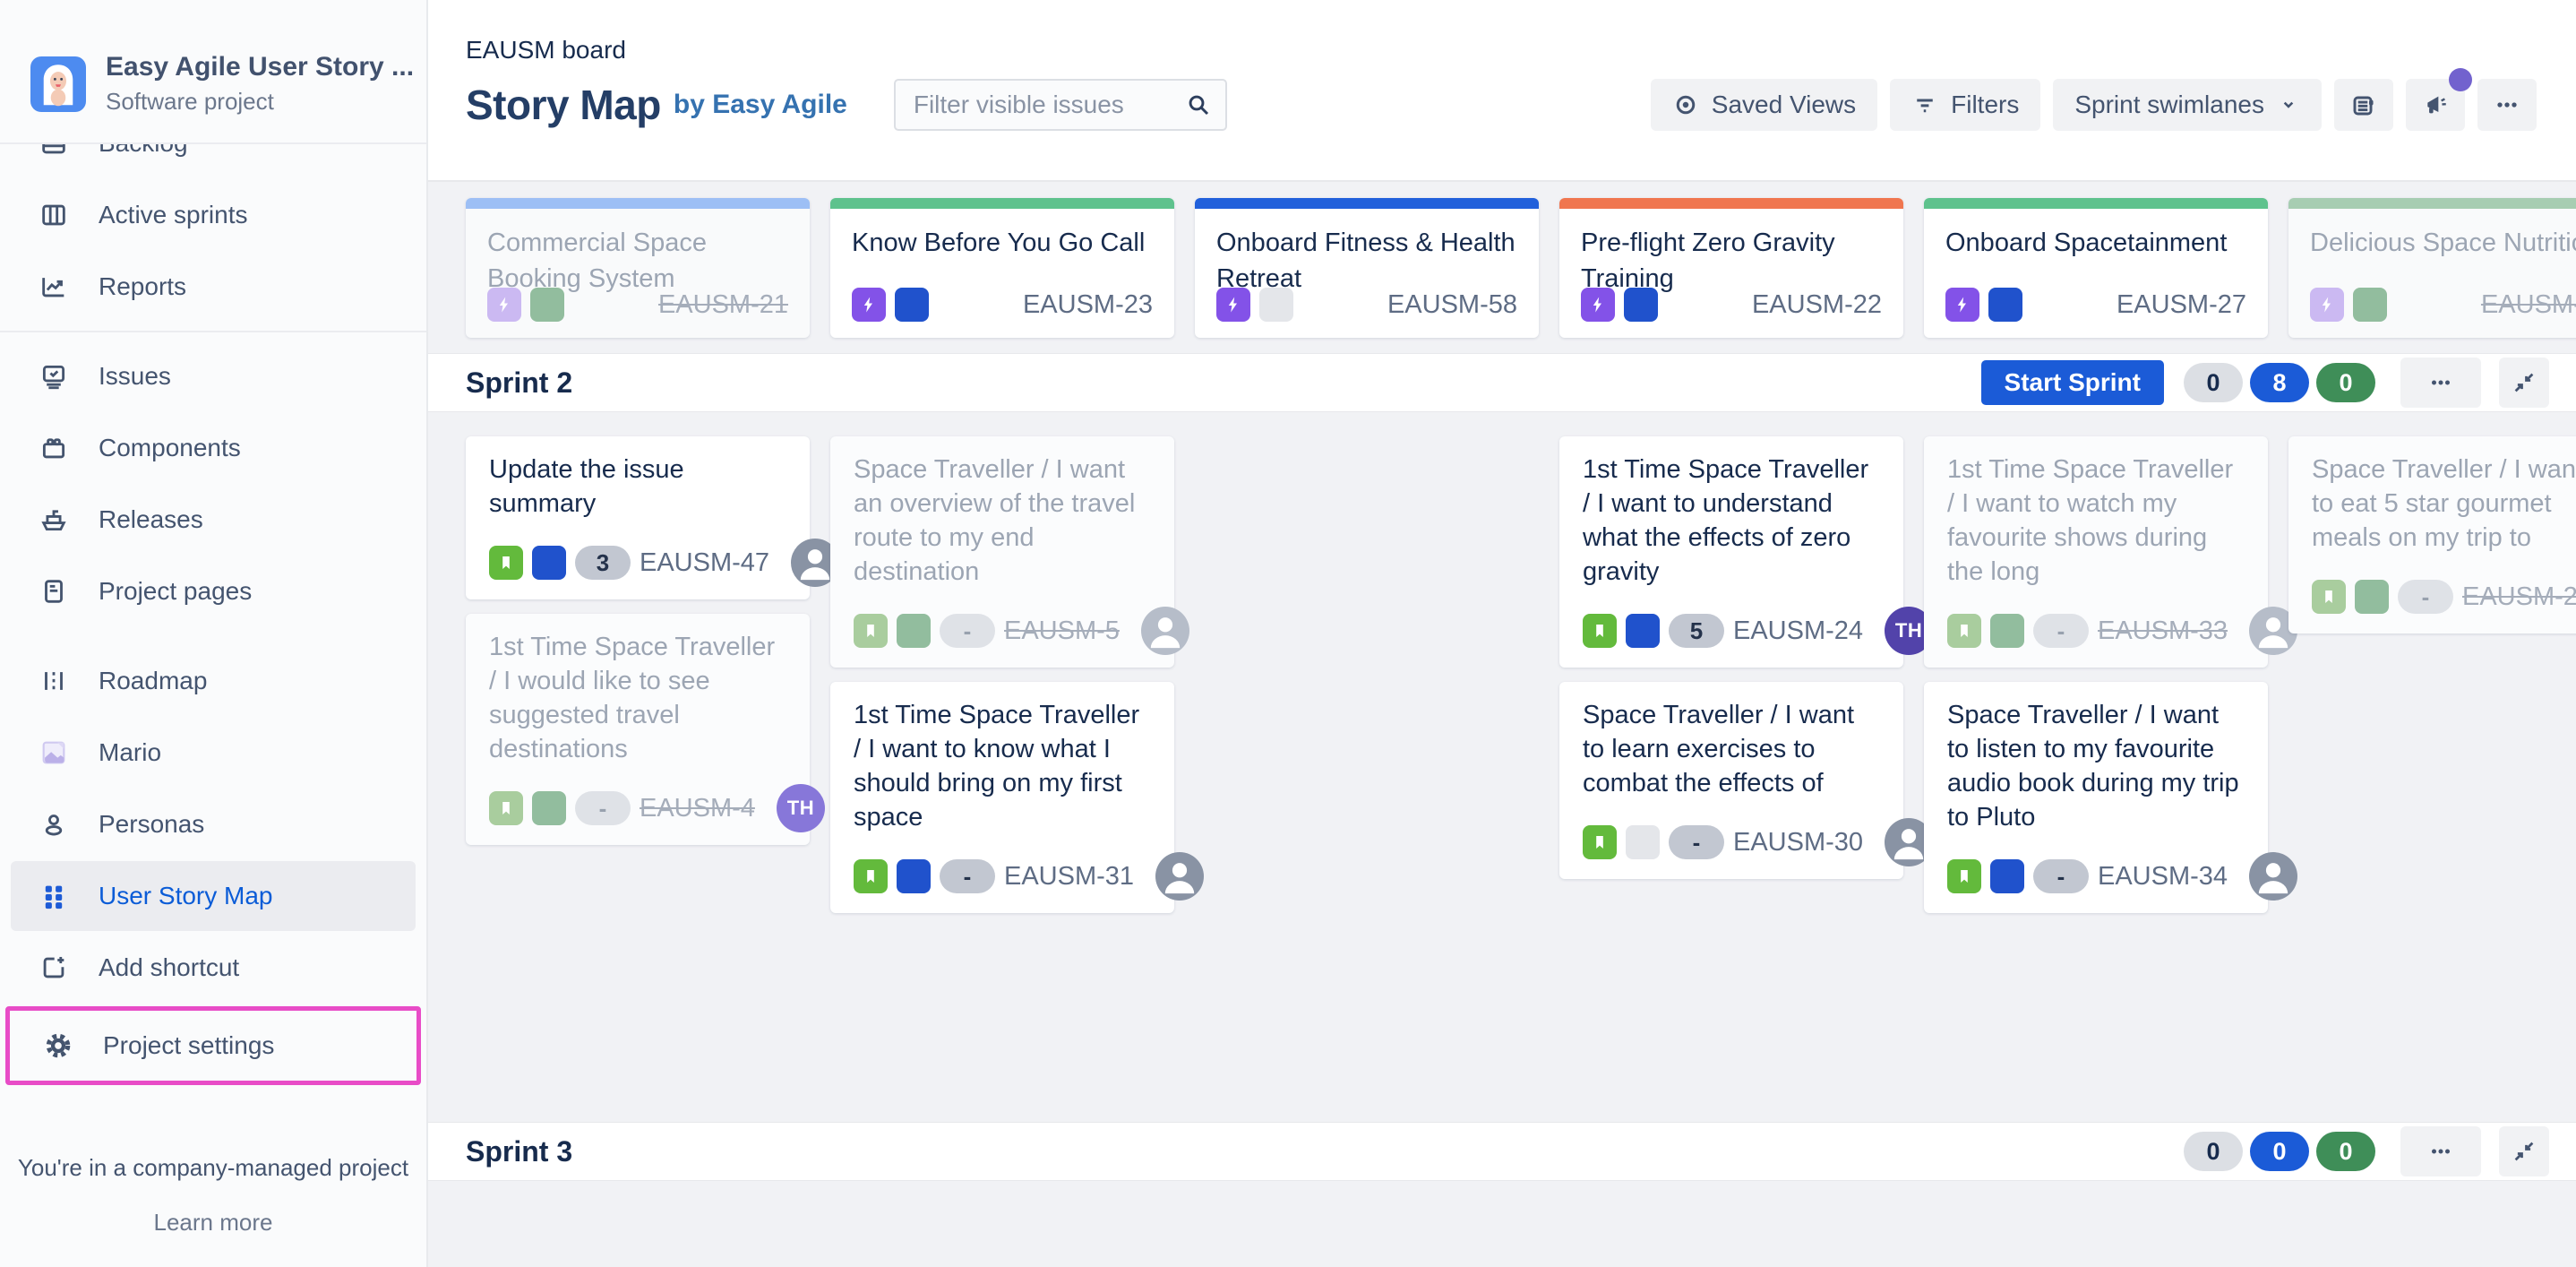  Describe the element at coordinates (143, 286) in the screenshot. I see `sidebar-item-label: Reports` at that location.